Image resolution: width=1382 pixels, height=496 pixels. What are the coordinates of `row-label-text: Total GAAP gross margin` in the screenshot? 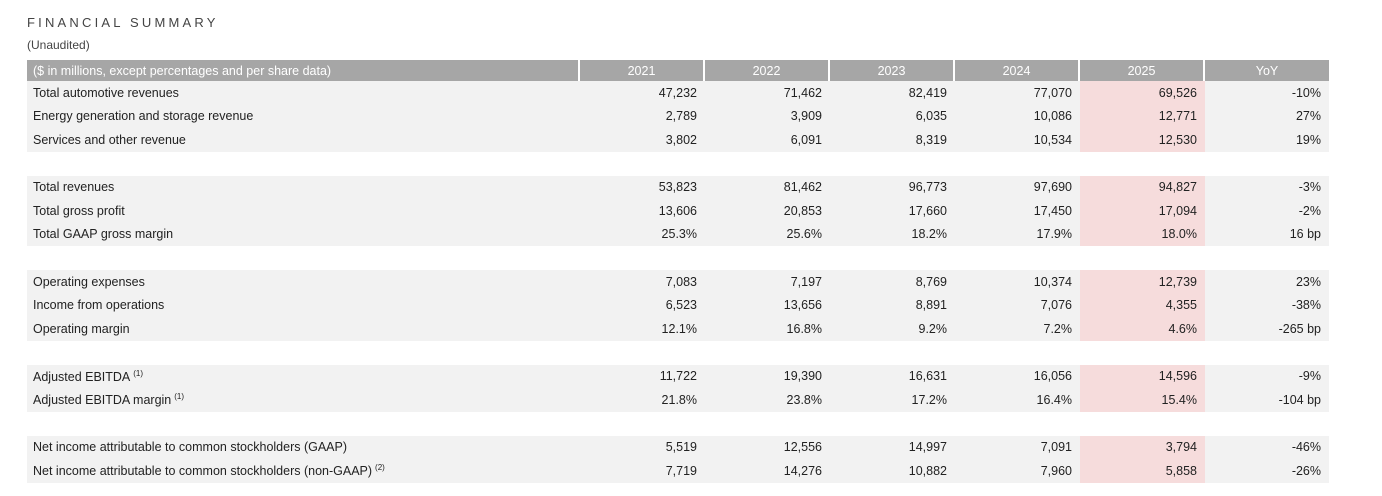 It's located at (103, 234).